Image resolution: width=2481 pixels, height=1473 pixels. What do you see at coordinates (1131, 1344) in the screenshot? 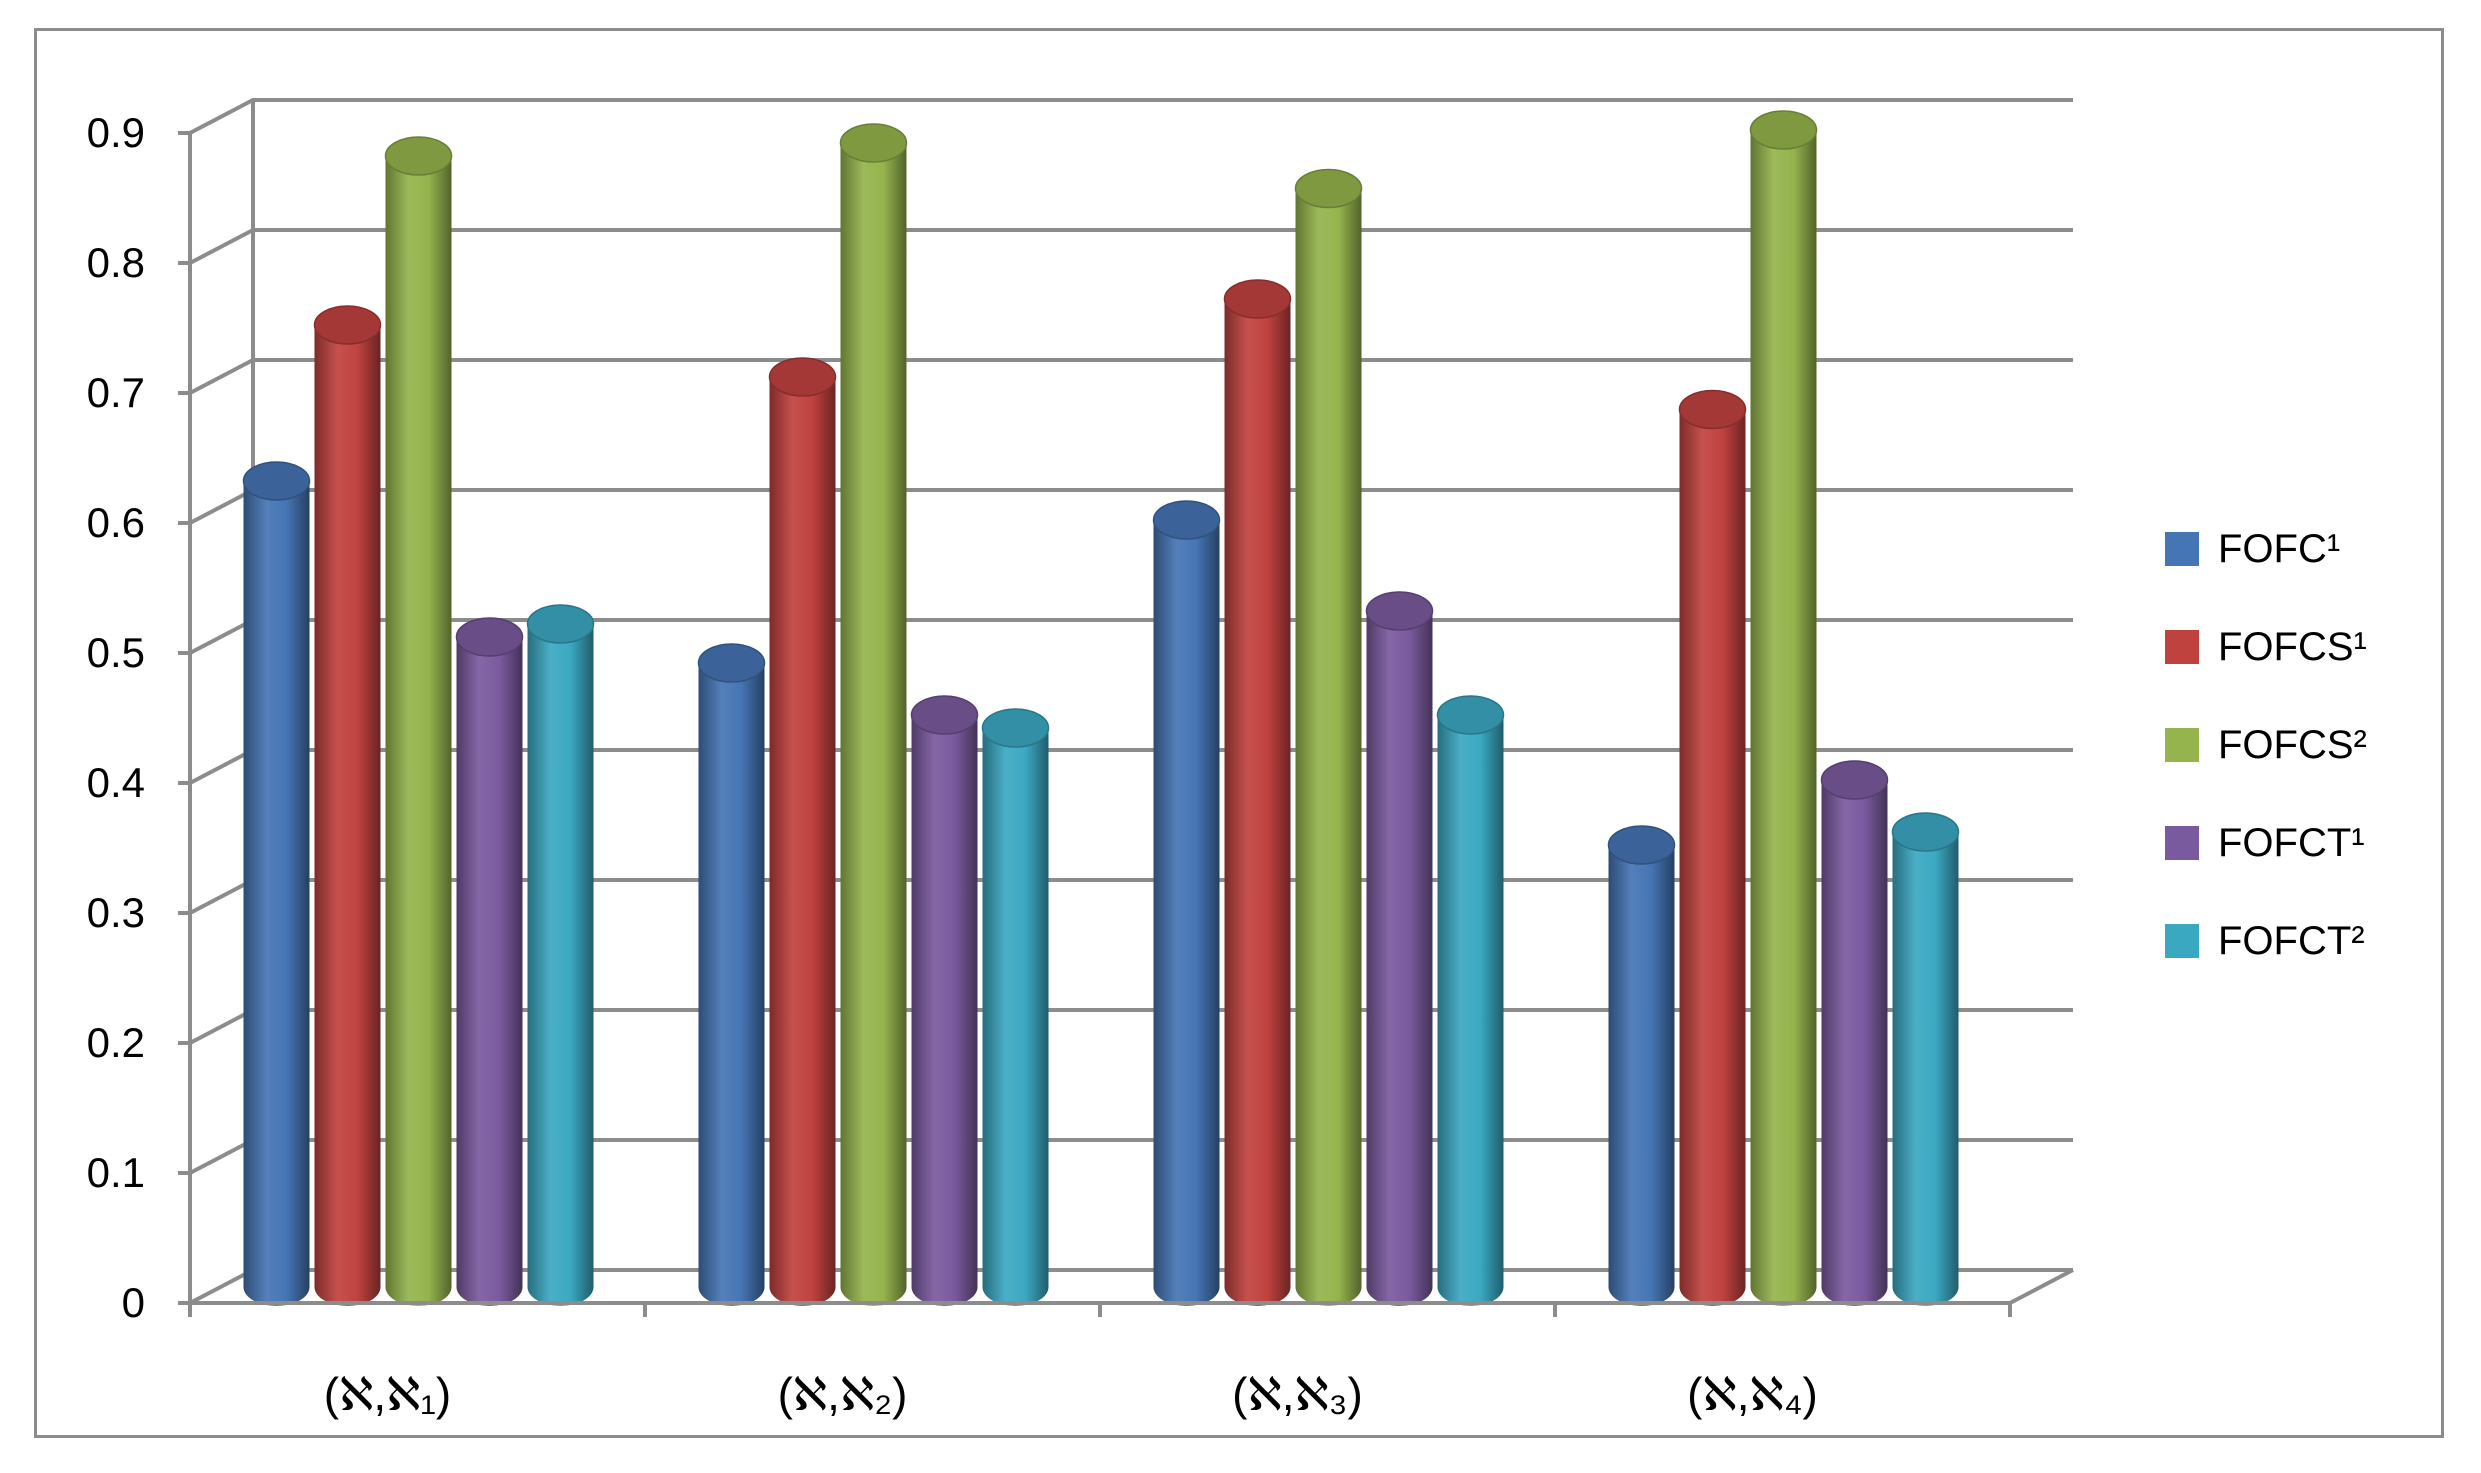
I see `x-axis: (ℵ,ℵ₁) (ℵ,ℵ₂) (ℵ,ℵ₃) (ℵ,ℵ₄)` at bounding box center [1131, 1344].